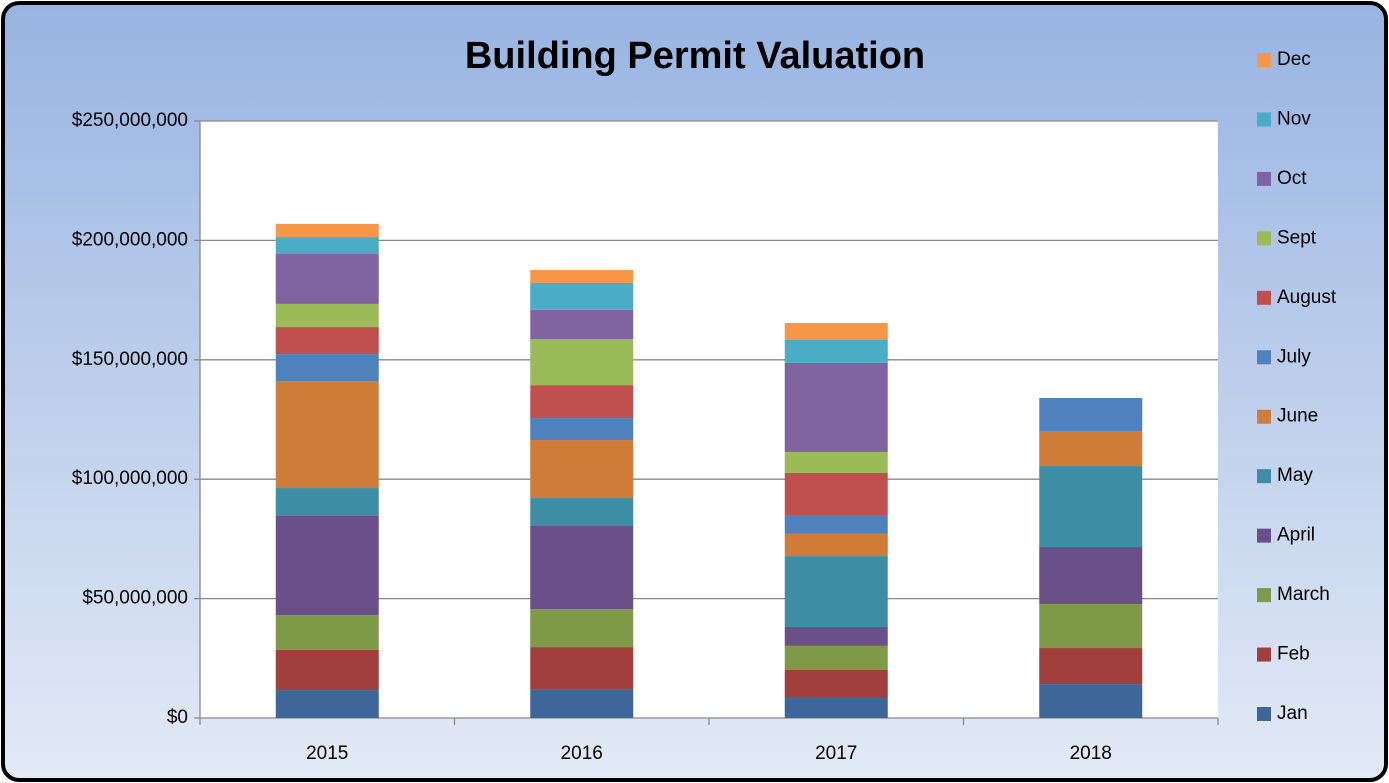 The width and height of the screenshot is (1389, 783). Describe the element at coordinates (135, 598) in the screenshot. I see `y-tick-label: $50,000,000` at that location.